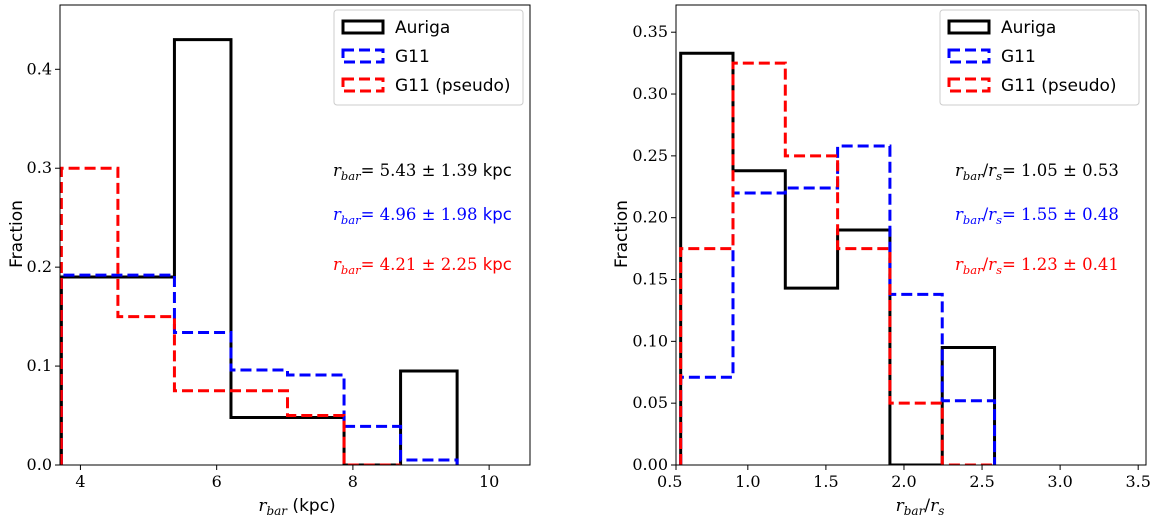  I want to click on x-tick-label: 2.5, so click(981, 481).